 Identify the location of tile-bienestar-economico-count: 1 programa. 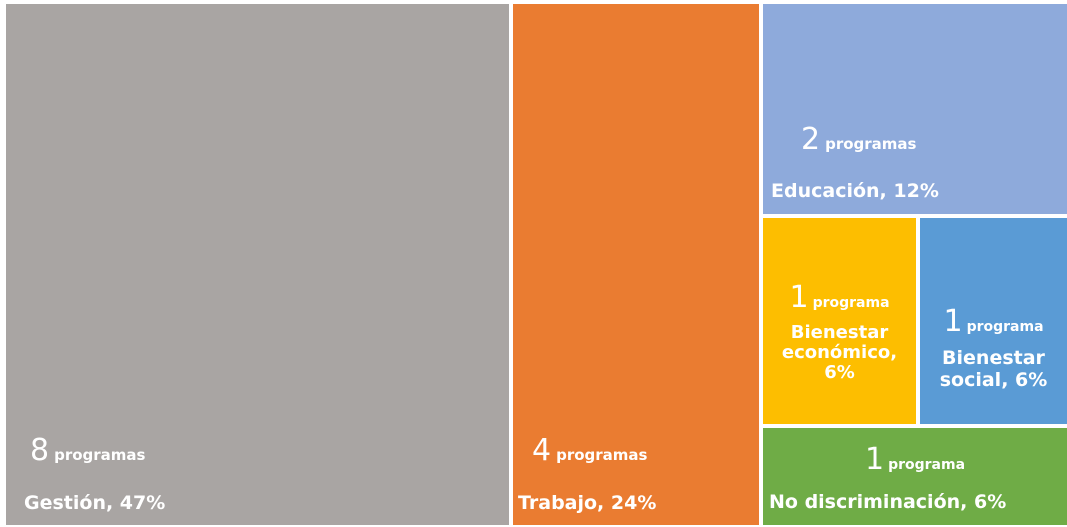
(839, 297).